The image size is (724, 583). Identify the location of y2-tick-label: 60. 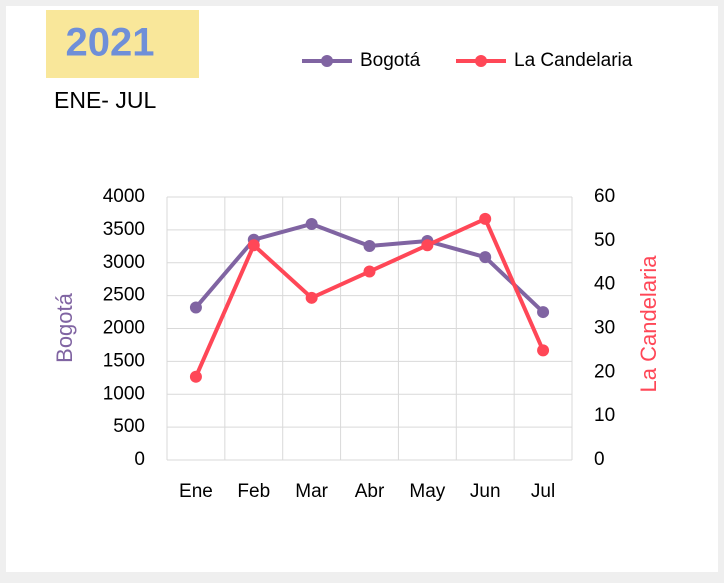
(604, 196).